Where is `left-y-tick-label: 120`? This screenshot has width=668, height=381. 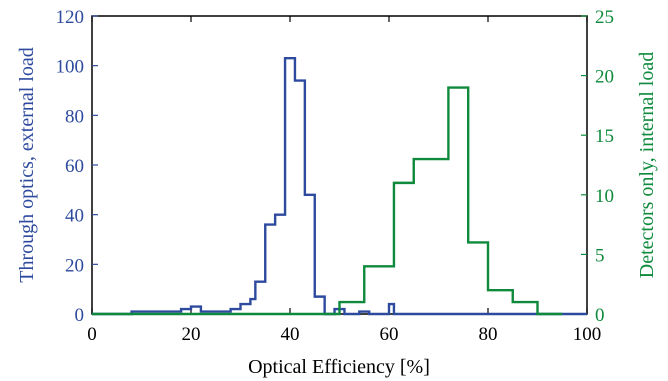
left-y-tick-label: 120 is located at coordinates (70, 17).